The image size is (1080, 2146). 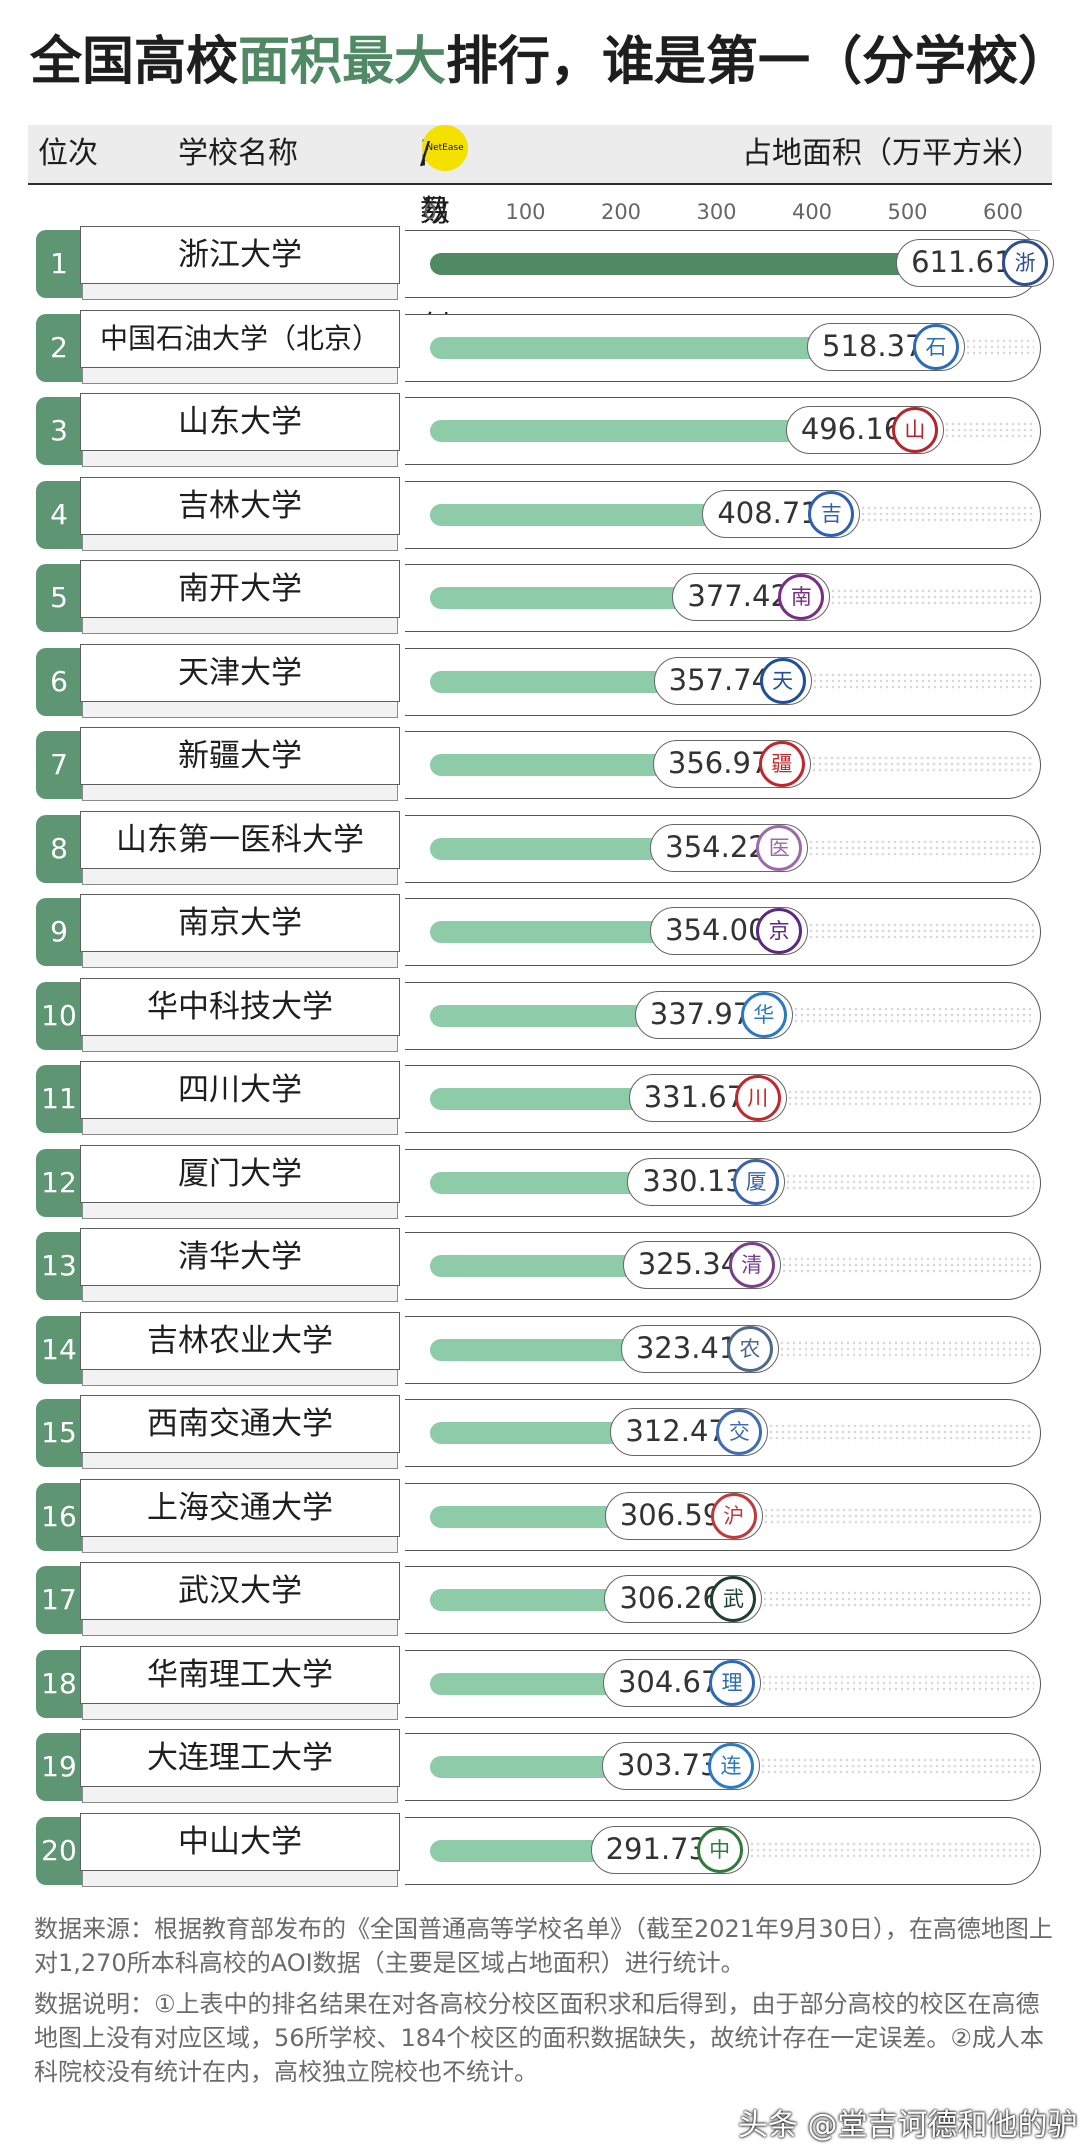 What do you see at coordinates (540, 1015) in the screenshot?
I see `chart-row: 10 华中科技大学 337.97 华` at bounding box center [540, 1015].